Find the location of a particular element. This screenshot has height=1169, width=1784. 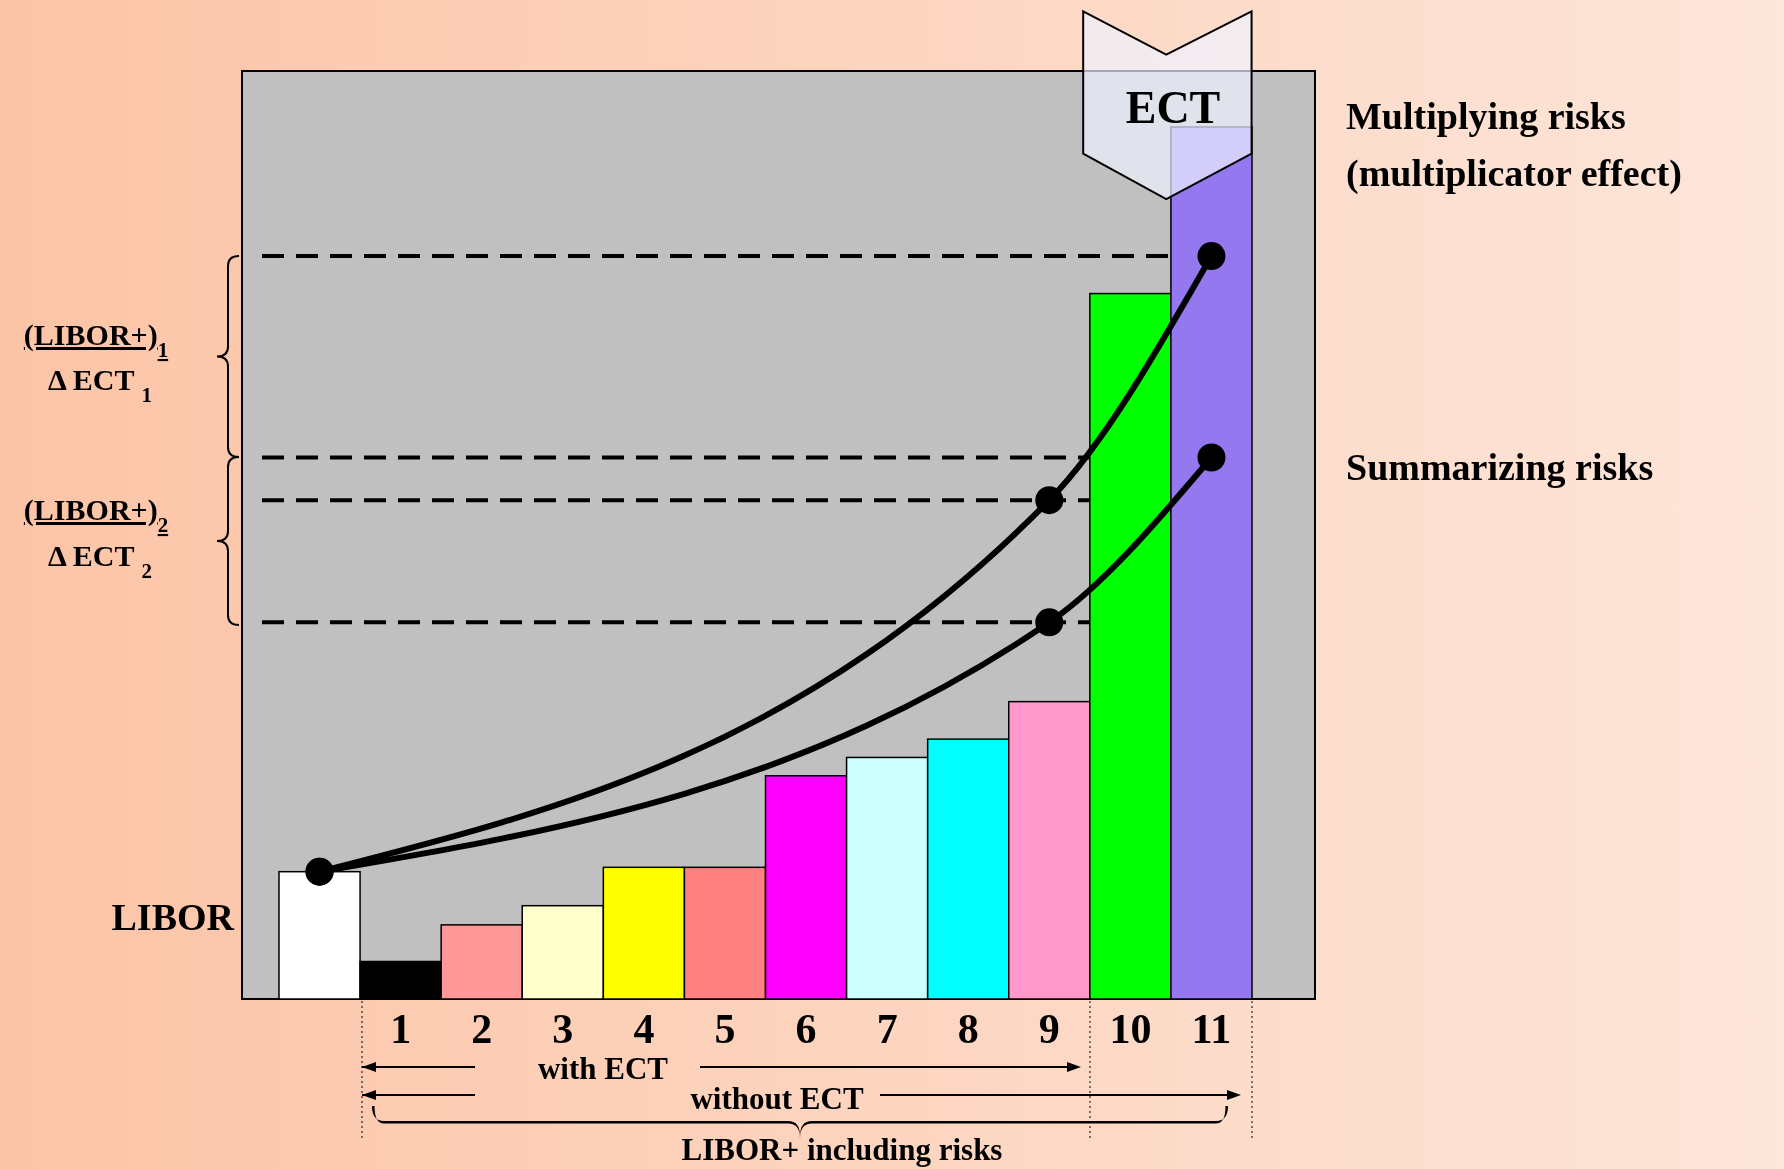

x-tick-label: 2 is located at coordinates (482, 1029).